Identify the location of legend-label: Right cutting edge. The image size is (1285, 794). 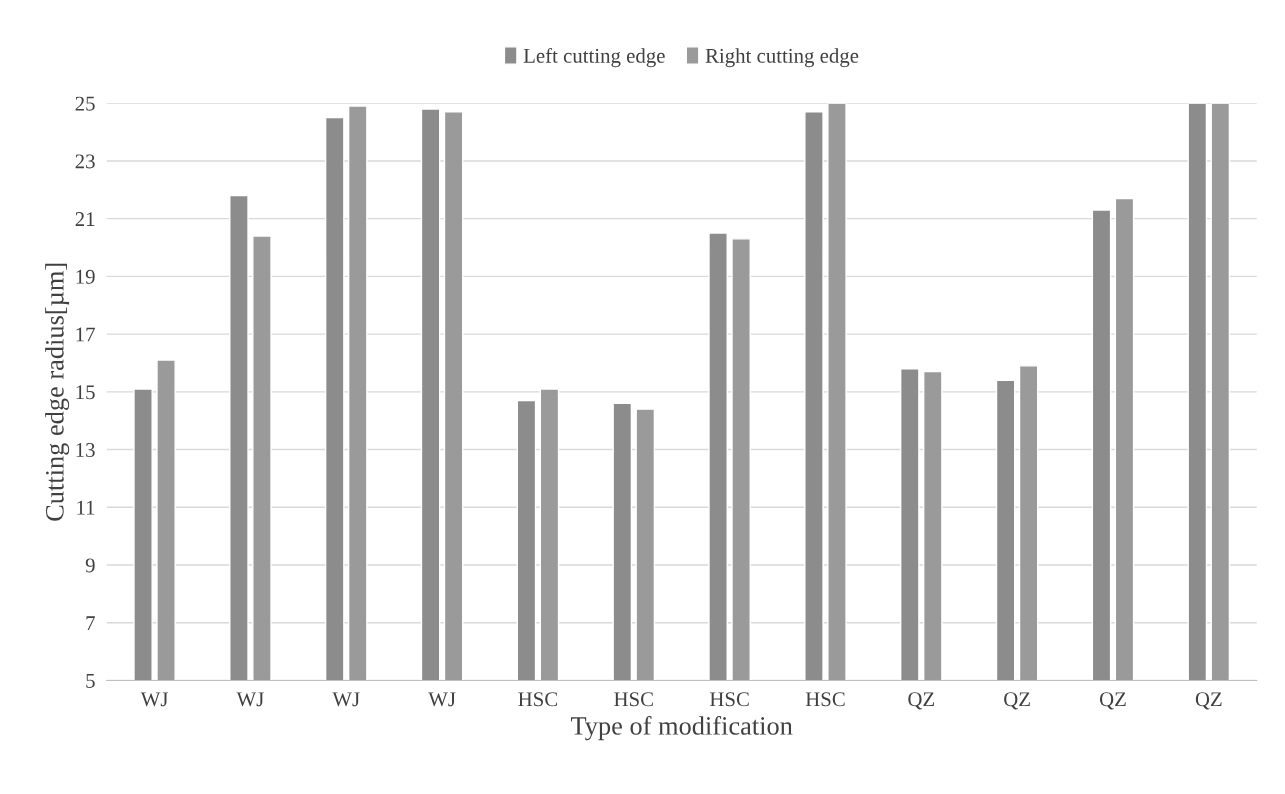
(782, 58).